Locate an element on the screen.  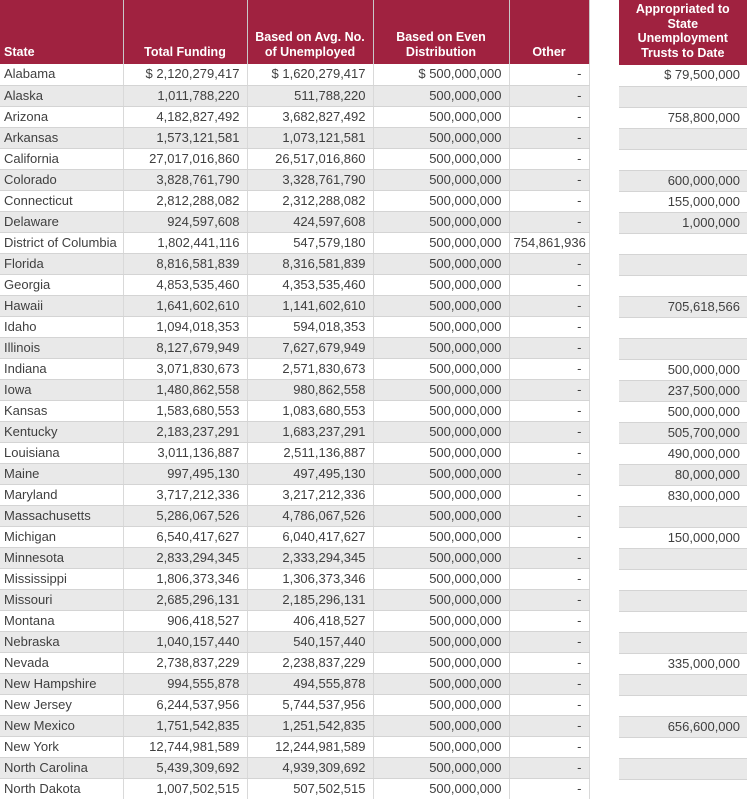
table-row: 155,000,000 is located at coordinates (682, 202).